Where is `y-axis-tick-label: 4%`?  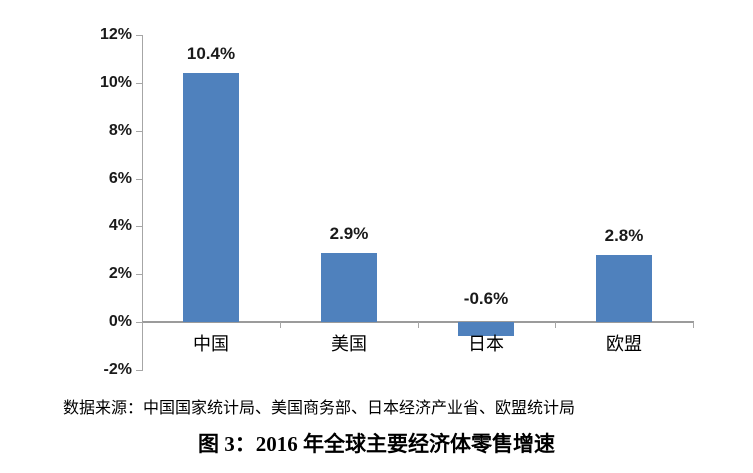 y-axis-tick-label: 4% is located at coordinates (120, 225).